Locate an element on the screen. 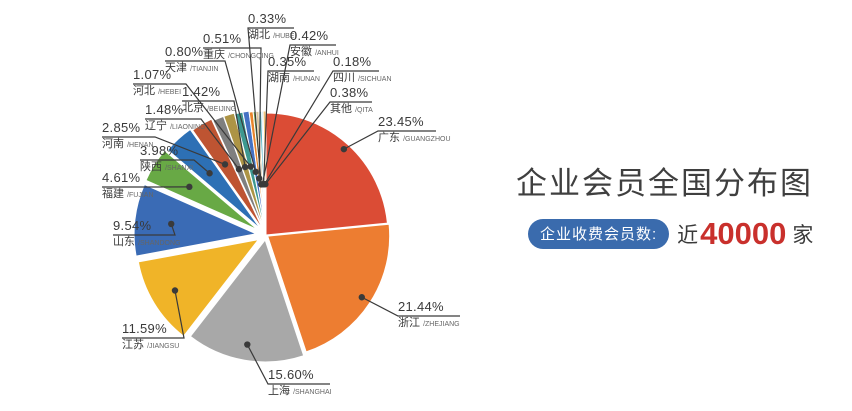  count-suffix: 家 is located at coordinates (803, 235).